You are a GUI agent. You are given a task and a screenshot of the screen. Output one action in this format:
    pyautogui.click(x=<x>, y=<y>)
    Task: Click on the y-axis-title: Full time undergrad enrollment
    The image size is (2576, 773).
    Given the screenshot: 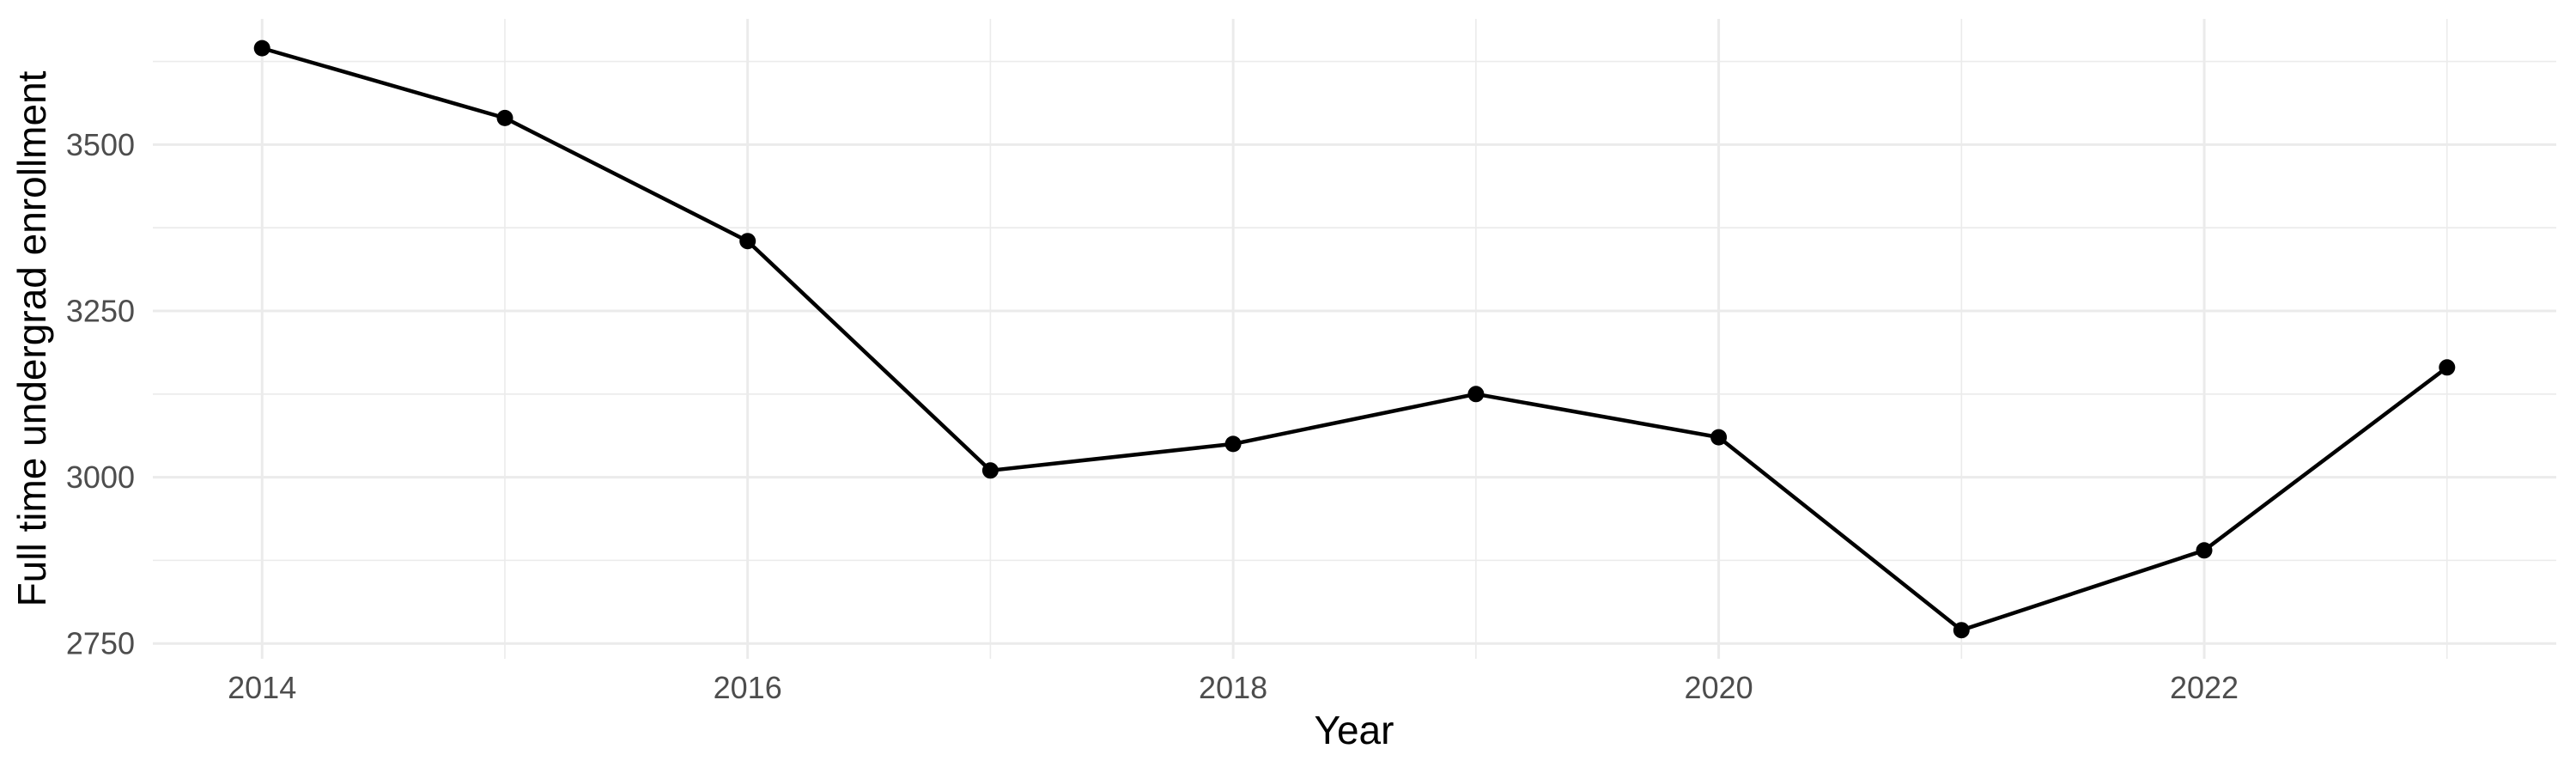 What is the action you would take?
    pyautogui.click(x=32, y=338)
    